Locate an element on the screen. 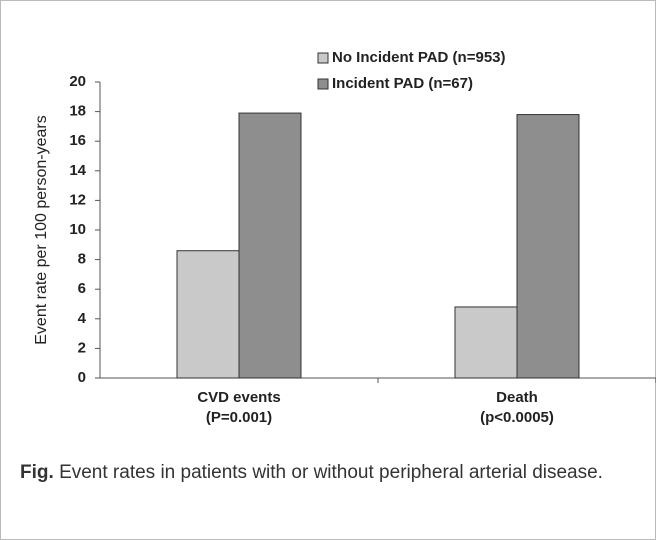 This screenshot has width=656, height=540. y-tick-label: 14 is located at coordinates (77, 170).